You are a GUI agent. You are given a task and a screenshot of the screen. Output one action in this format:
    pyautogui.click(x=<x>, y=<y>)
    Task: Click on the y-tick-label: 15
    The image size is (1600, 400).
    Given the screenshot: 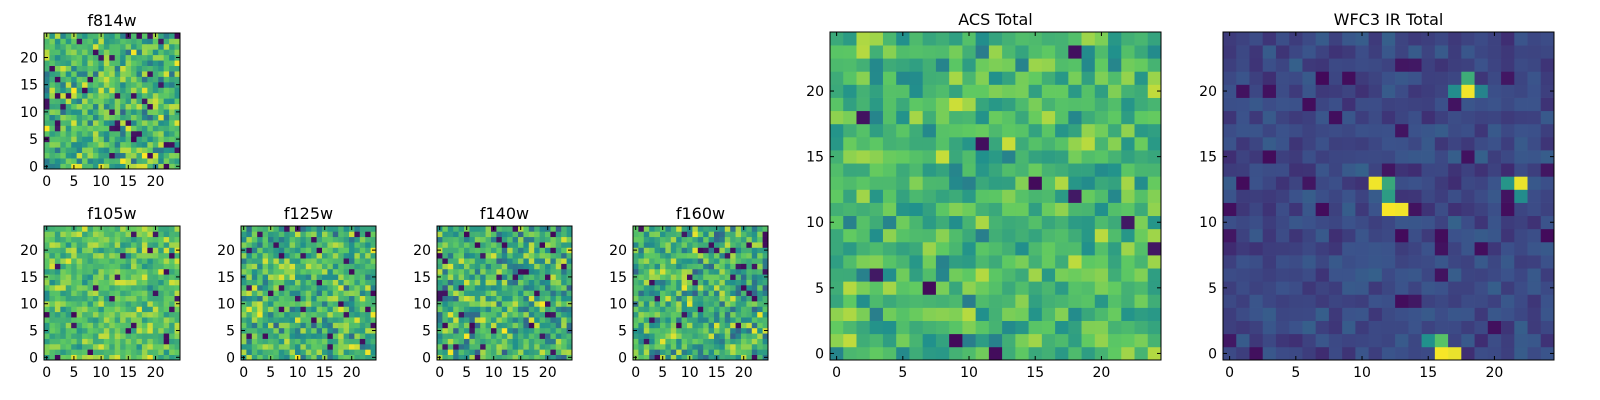 What is the action you would take?
    pyautogui.click(x=29, y=278)
    